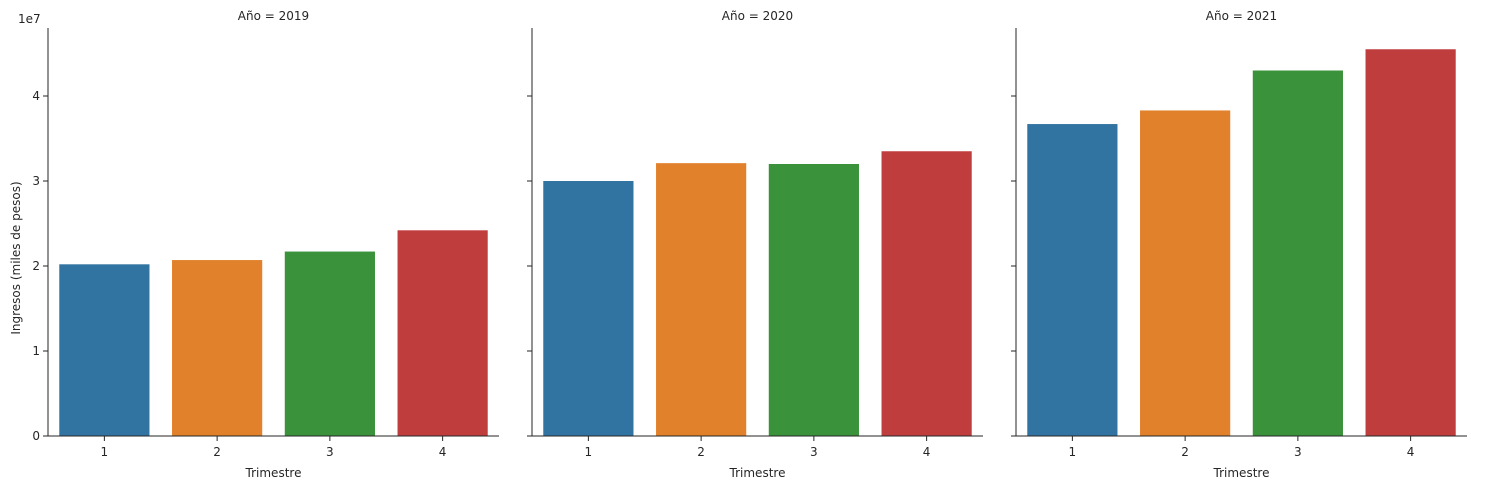 The height and width of the screenshot is (489, 1489). I want to click on y-tick-label: 2, so click(36, 266).